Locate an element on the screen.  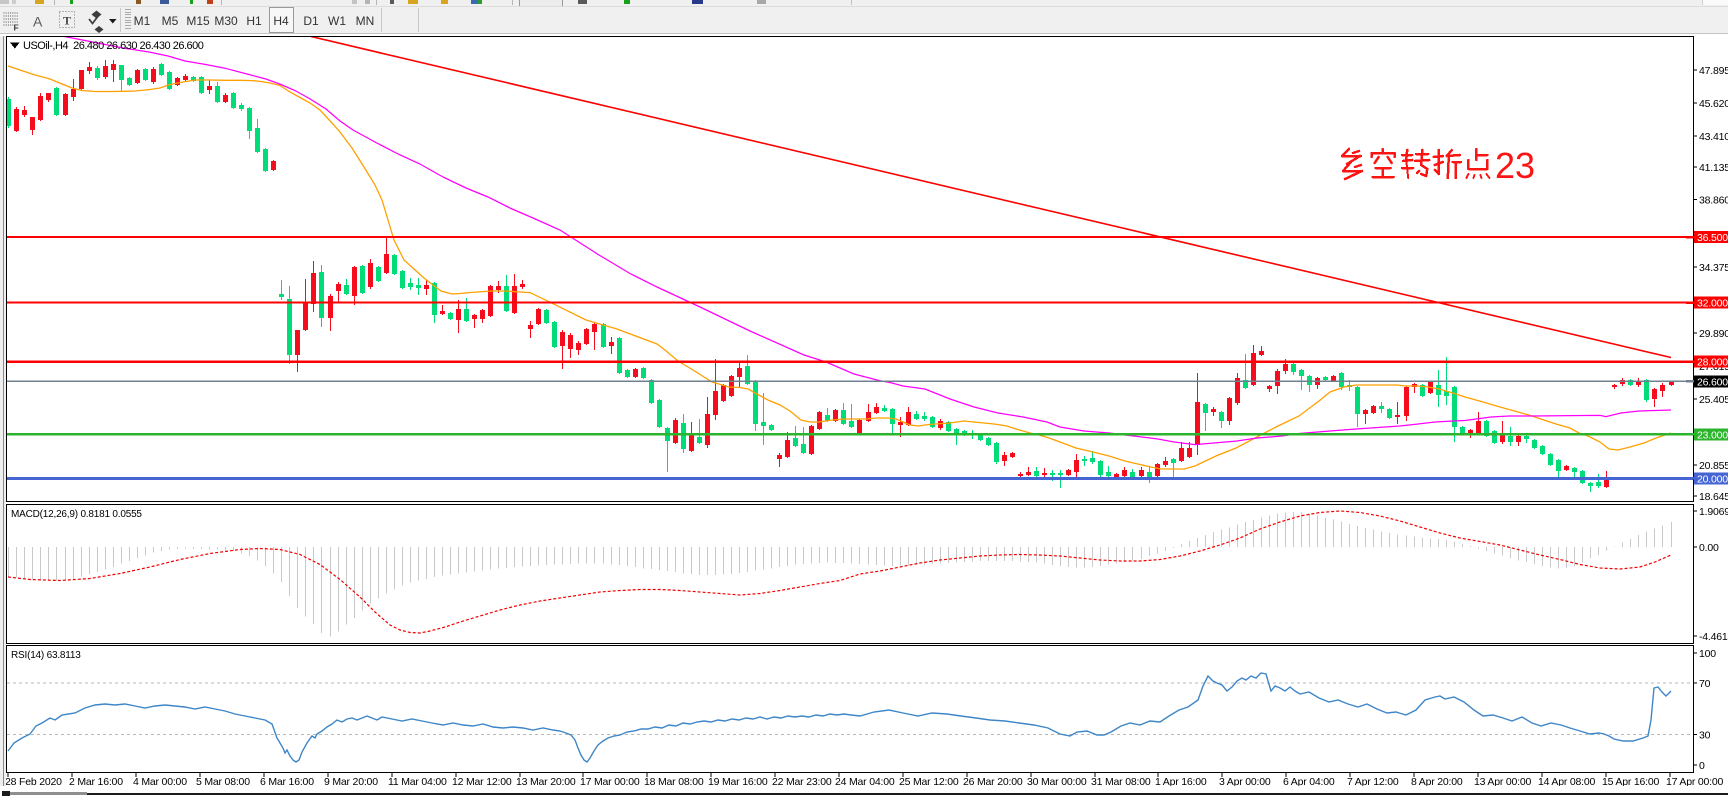
svg-text: 18.645 is located at coordinates (1713, 497).